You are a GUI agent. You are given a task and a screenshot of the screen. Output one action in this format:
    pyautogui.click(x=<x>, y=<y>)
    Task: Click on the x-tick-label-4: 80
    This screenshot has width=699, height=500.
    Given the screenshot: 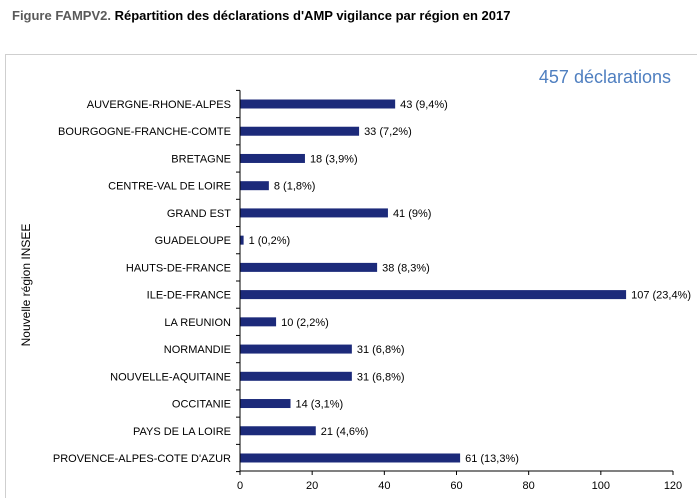 What is the action you would take?
    pyautogui.click(x=529, y=486)
    